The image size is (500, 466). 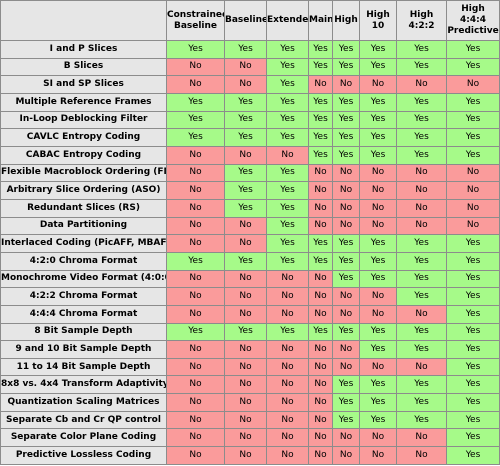 I want to click on table-row: B Slices No No Yes Yes Yes Yes Yes Yes, so click(x=250, y=67).